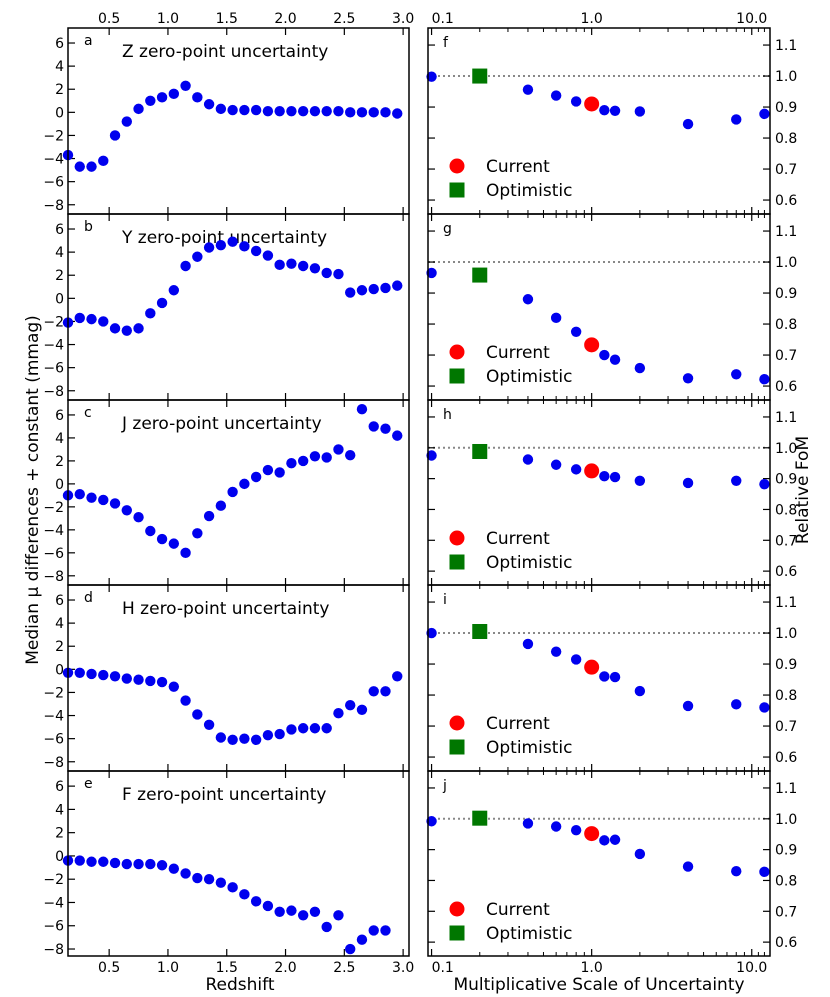  Describe the element at coordinates (88, 227) in the screenshot. I see `panel-letter: b` at that location.